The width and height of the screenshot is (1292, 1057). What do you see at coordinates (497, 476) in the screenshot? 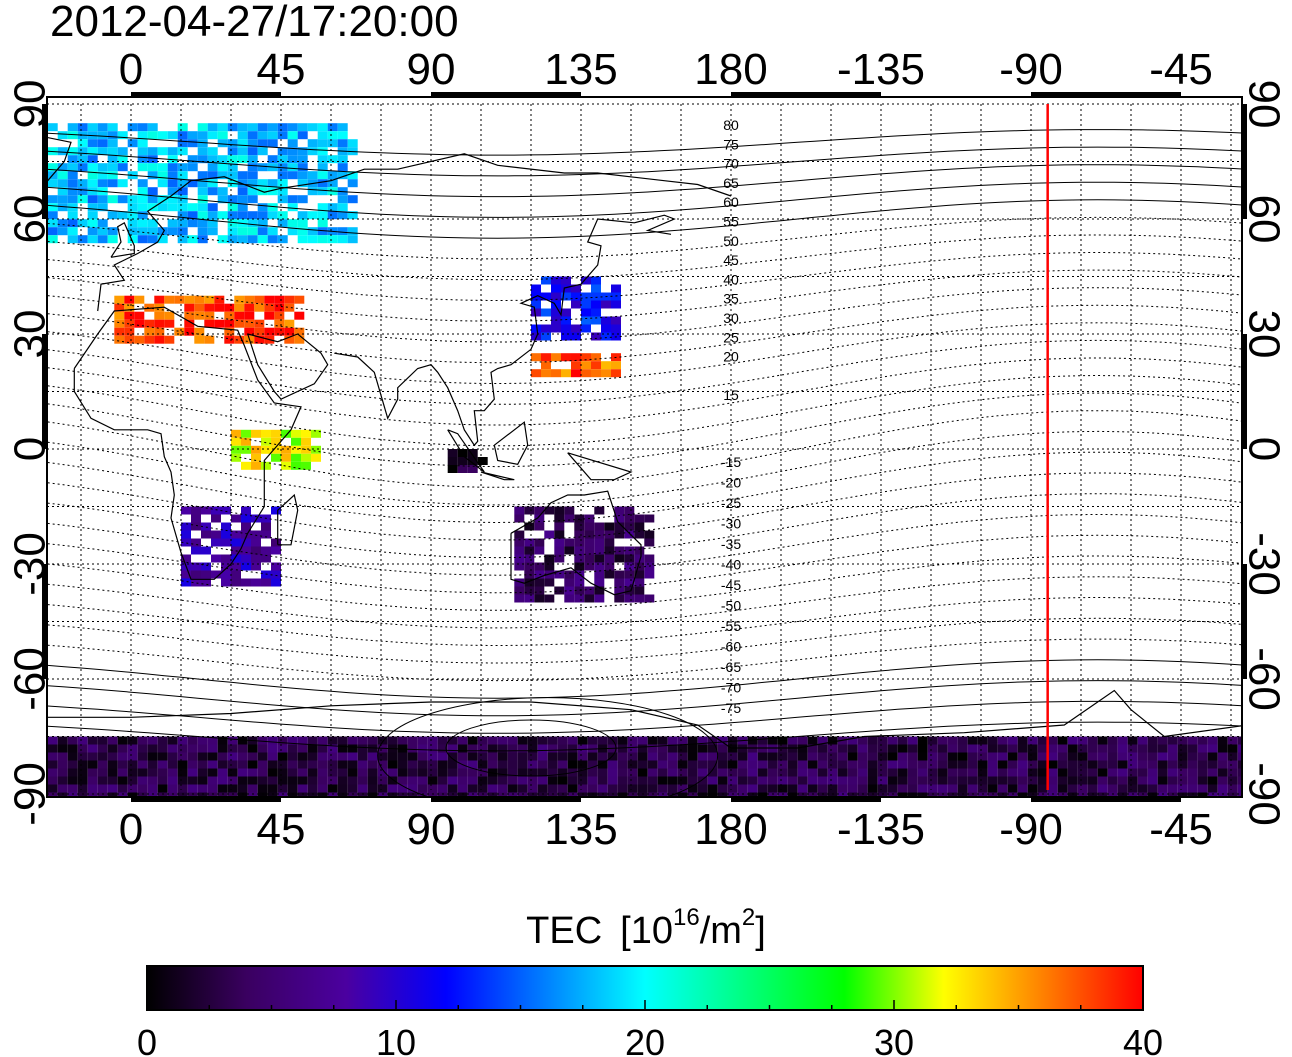
I see `coastline` at bounding box center [497, 476].